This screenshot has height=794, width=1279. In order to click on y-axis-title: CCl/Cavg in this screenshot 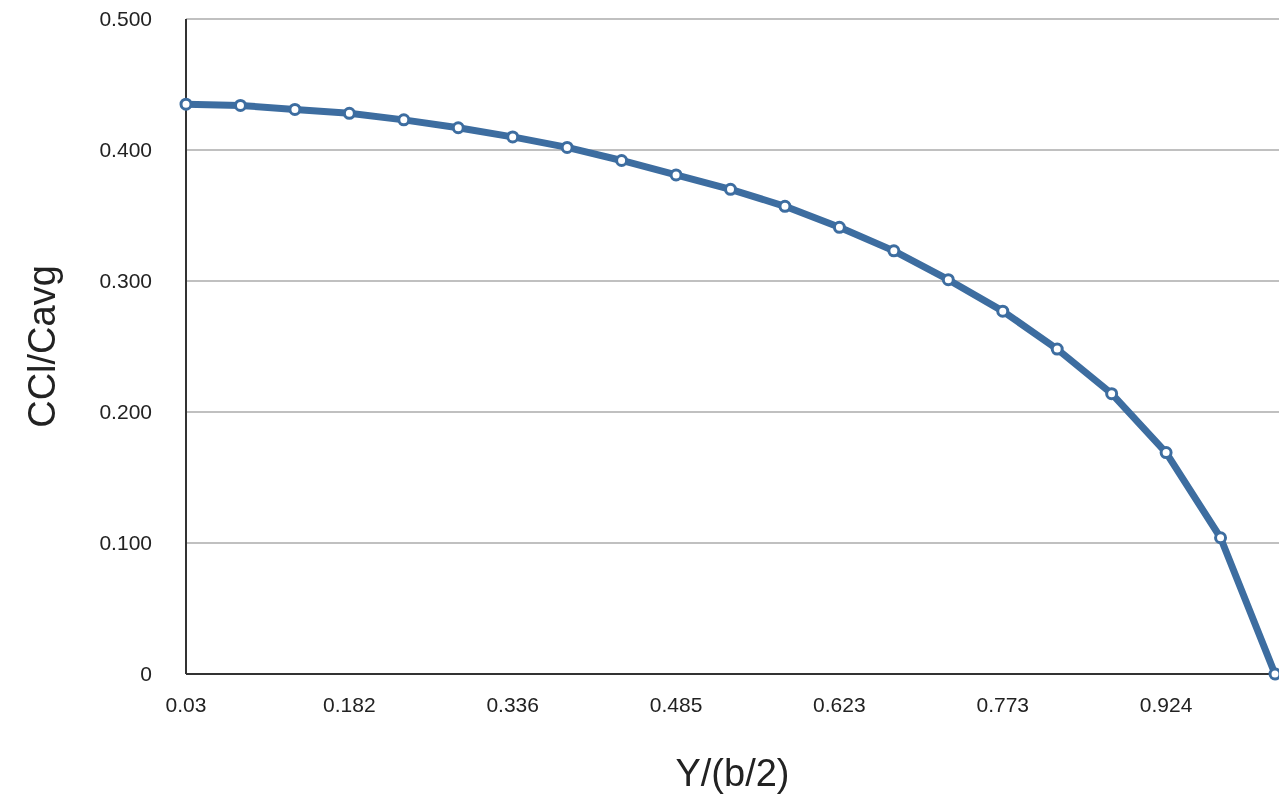, I will do `click(42, 346)`.